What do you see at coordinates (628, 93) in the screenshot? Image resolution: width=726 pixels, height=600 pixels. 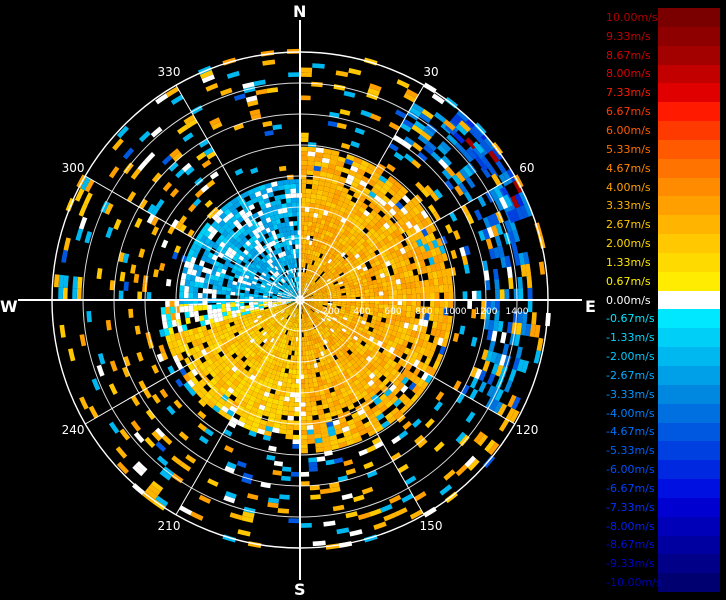 I see `legend-label: 7.33m/s` at bounding box center [628, 93].